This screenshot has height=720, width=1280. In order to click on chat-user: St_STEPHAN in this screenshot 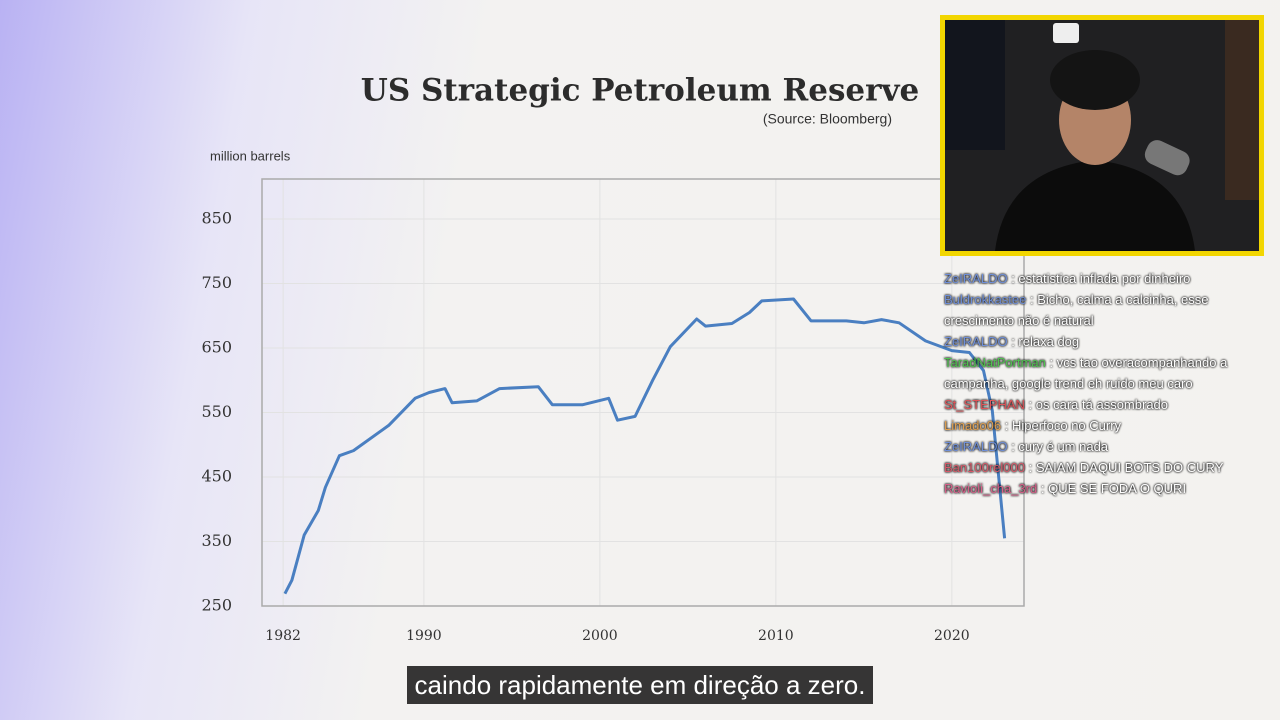, I will do `click(984, 404)`.